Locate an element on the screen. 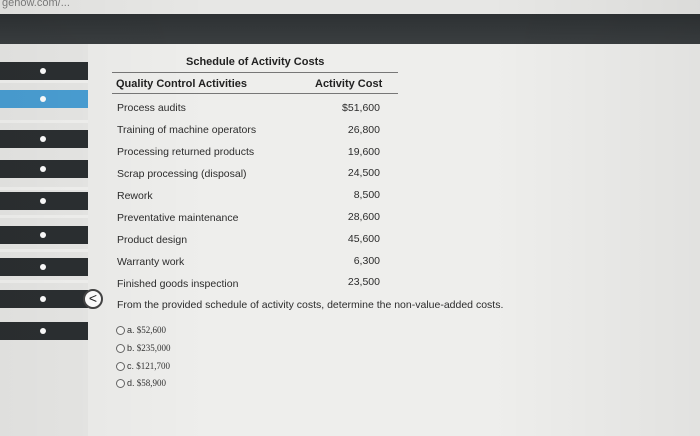 The width and height of the screenshot is (700, 436). back-button: < is located at coordinates (93, 299).